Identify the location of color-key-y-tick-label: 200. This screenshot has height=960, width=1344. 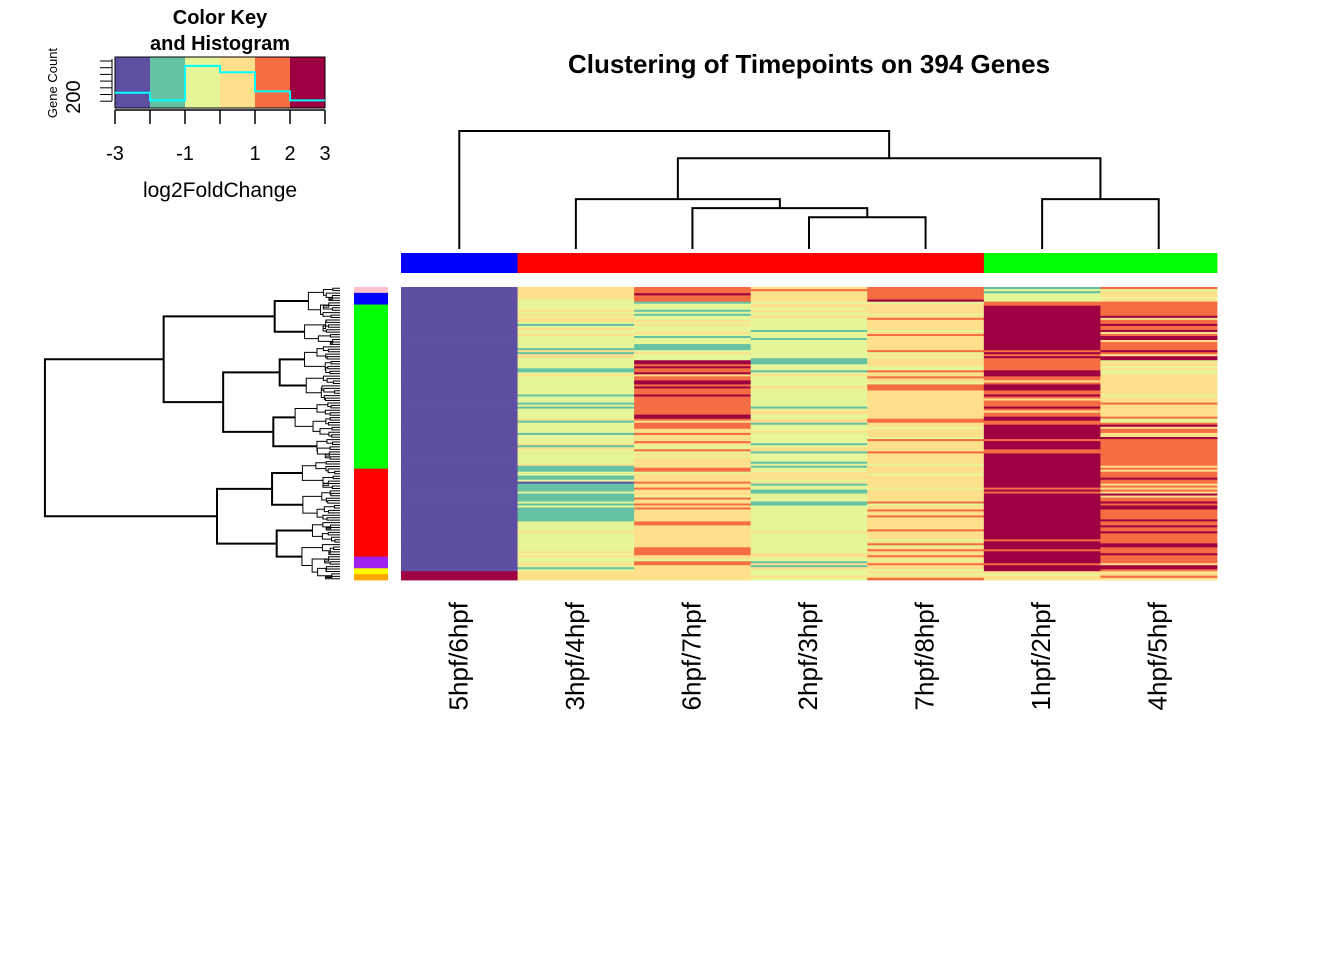
(74, 96).